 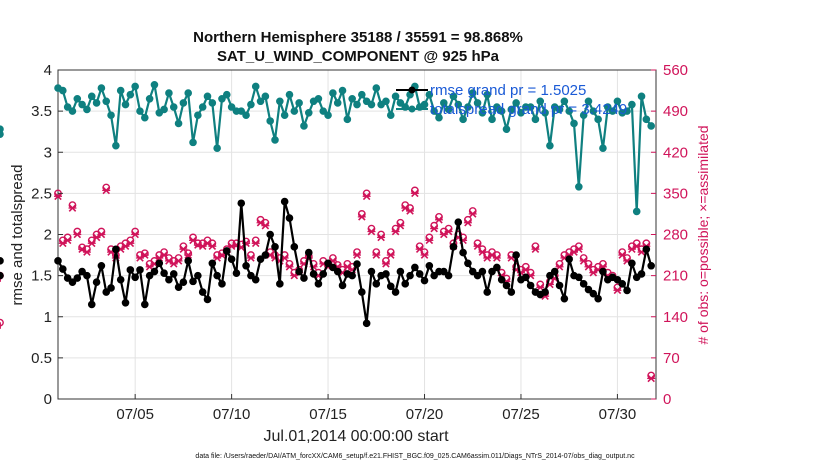 I want to click on y-right-tick-label: 490, so click(x=675, y=111).